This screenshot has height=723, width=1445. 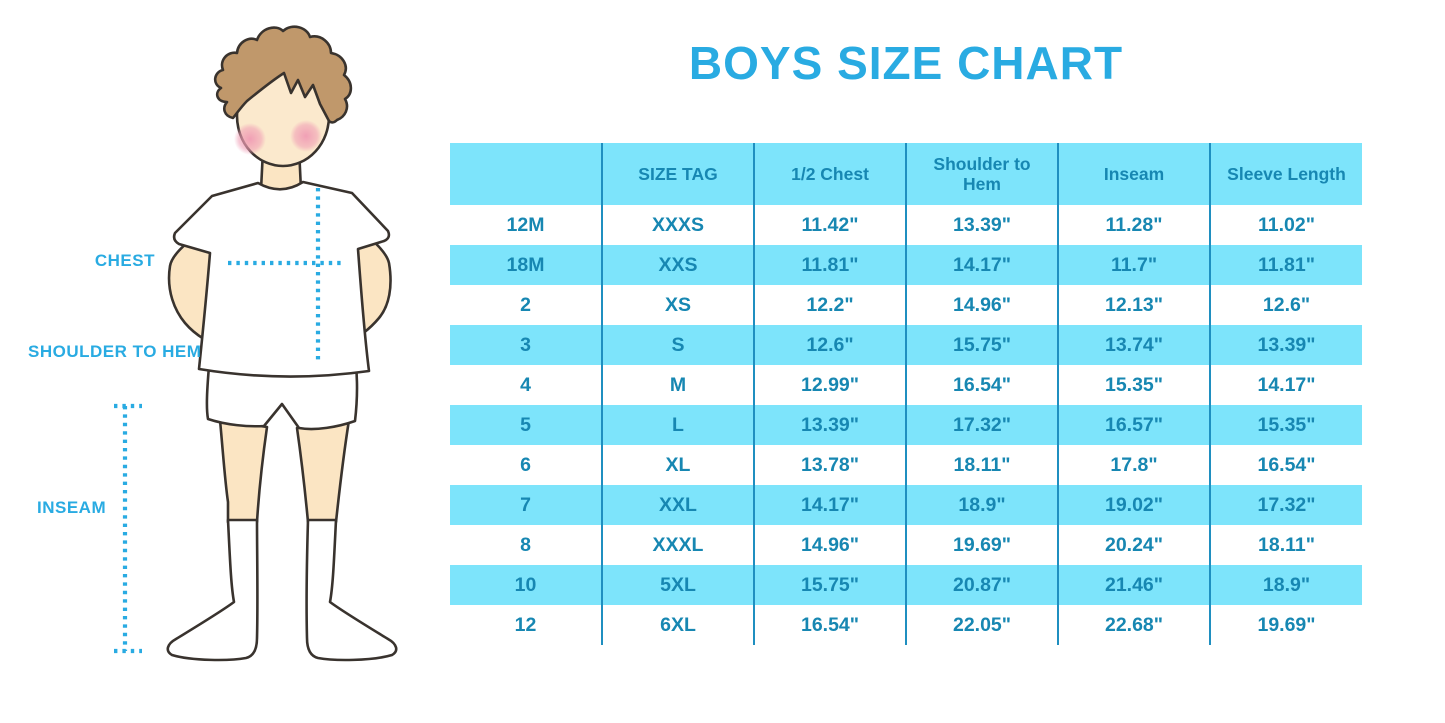 What do you see at coordinates (677, 545) in the screenshot?
I see `cell-size-tag: XXXL` at bounding box center [677, 545].